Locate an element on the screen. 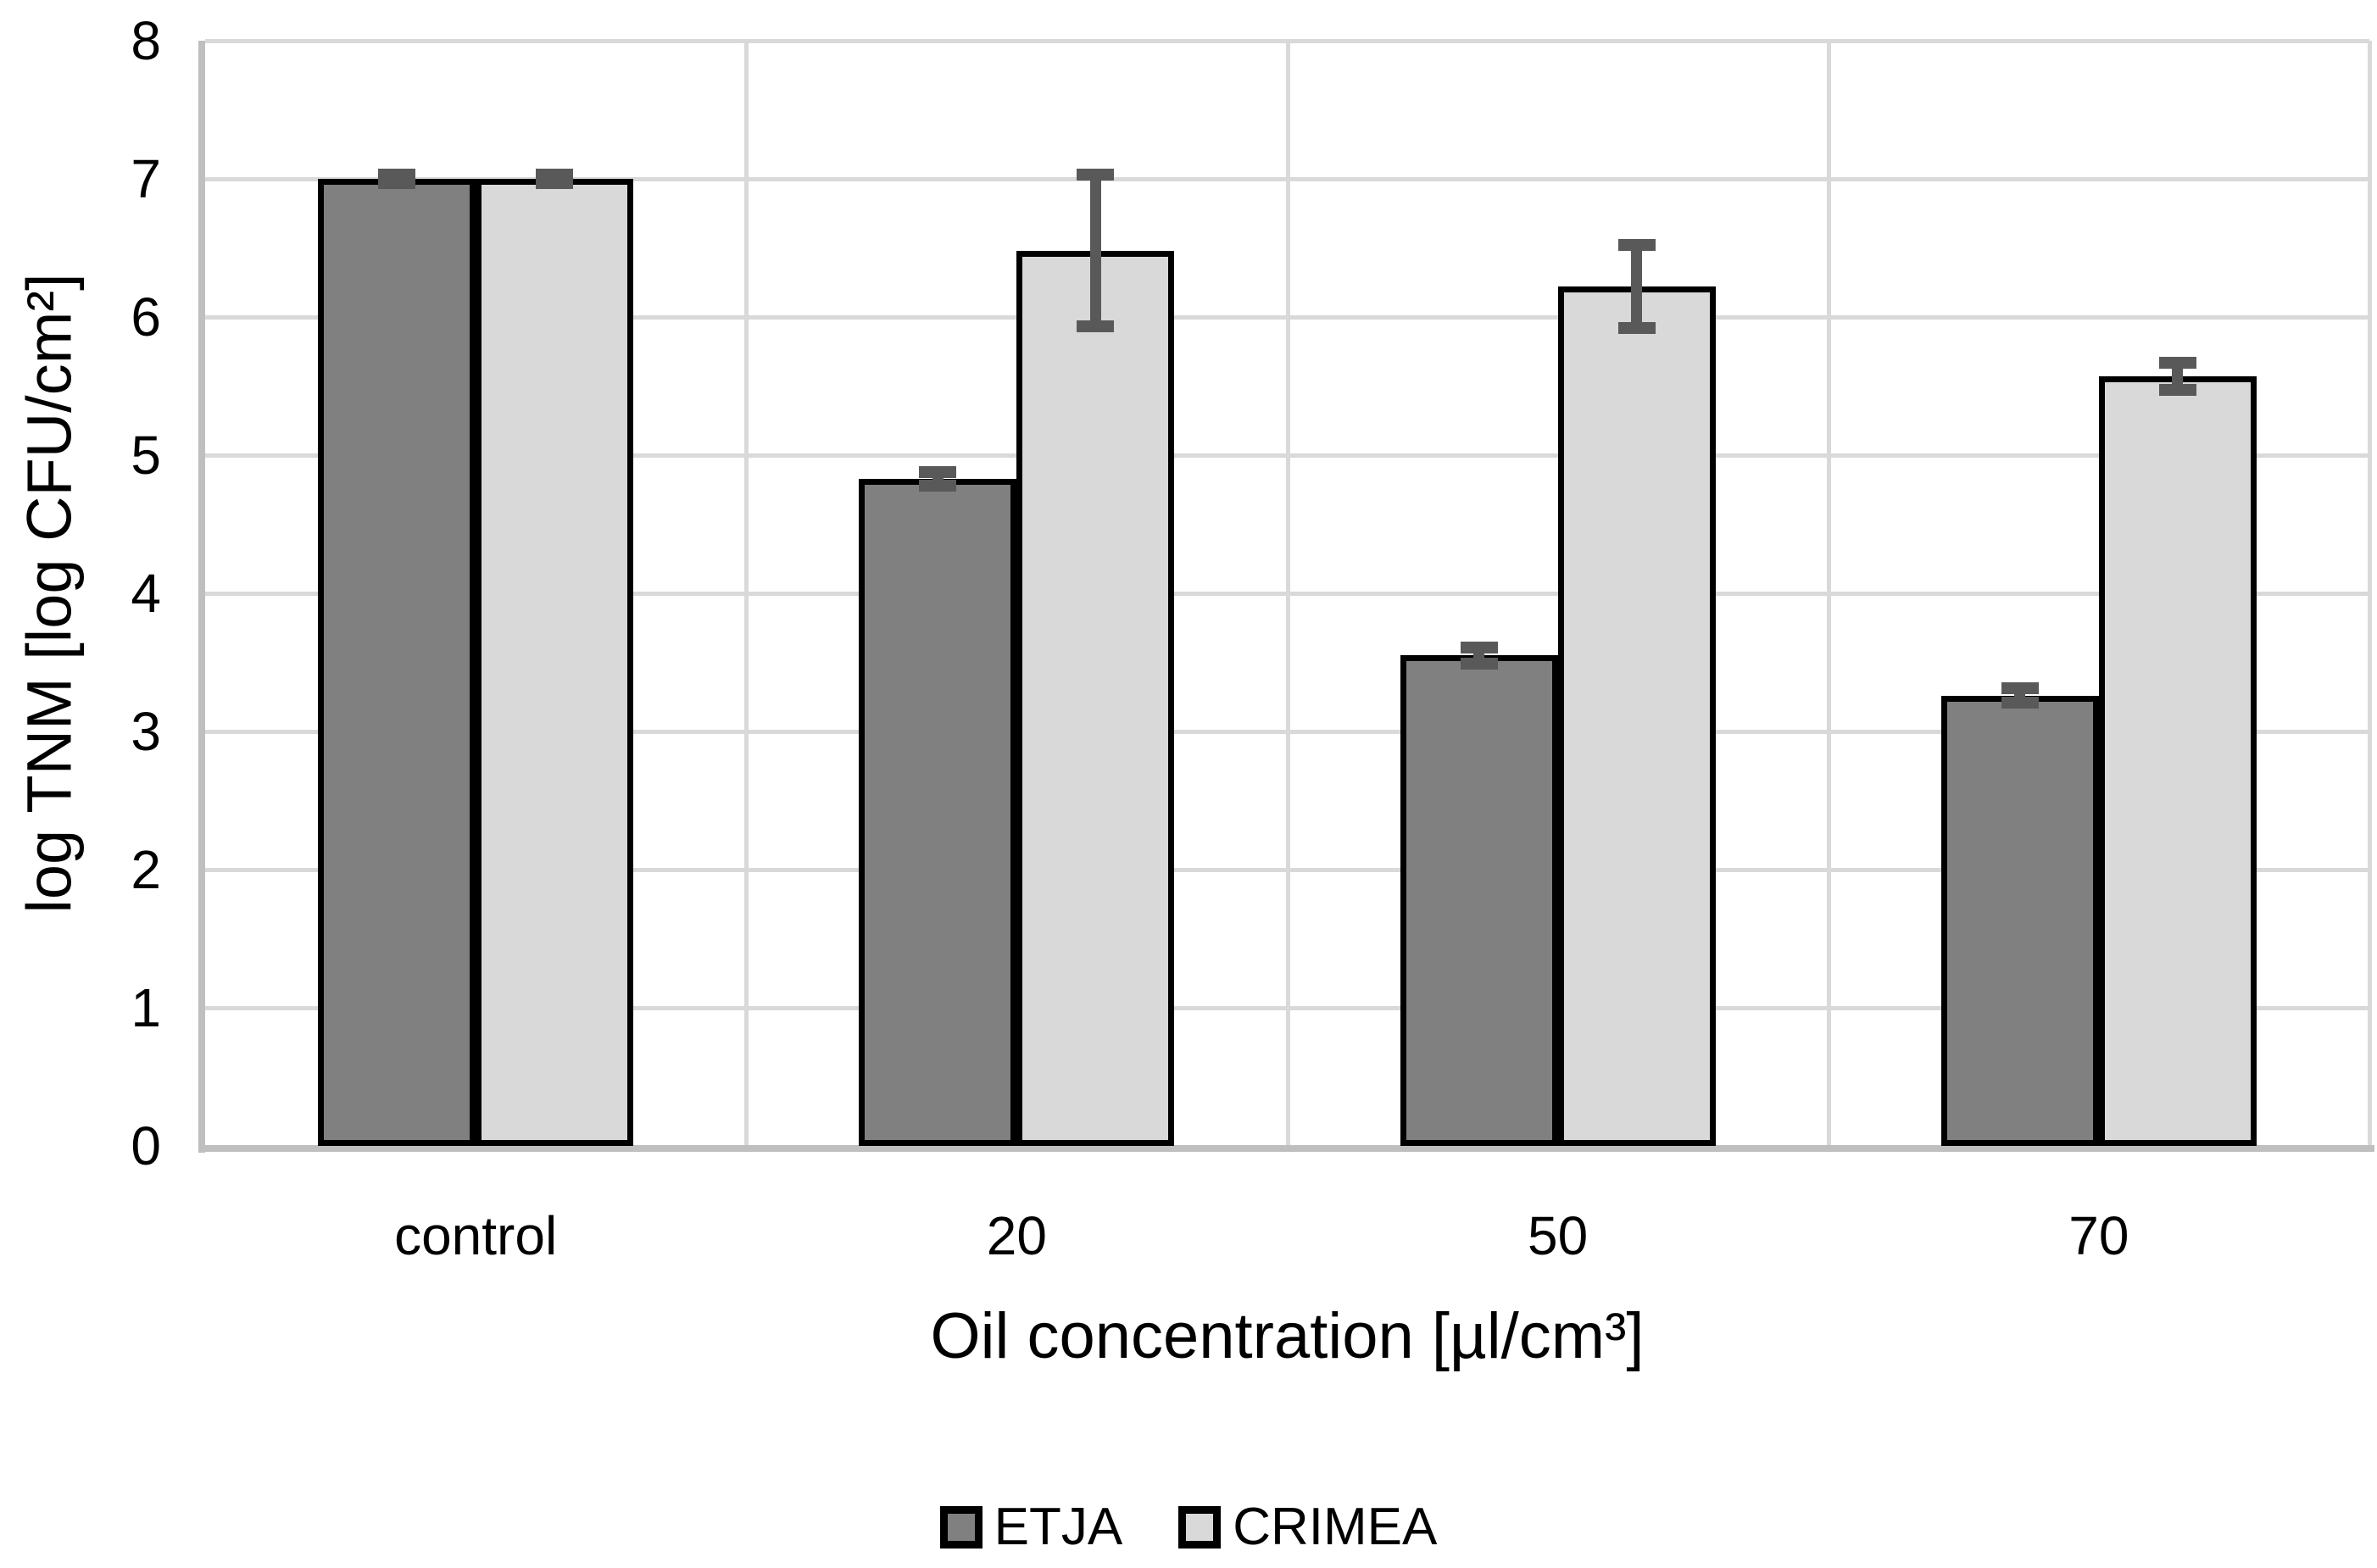  error-bar-crimea-70-cap-bottom is located at coordinates (2177, 390).